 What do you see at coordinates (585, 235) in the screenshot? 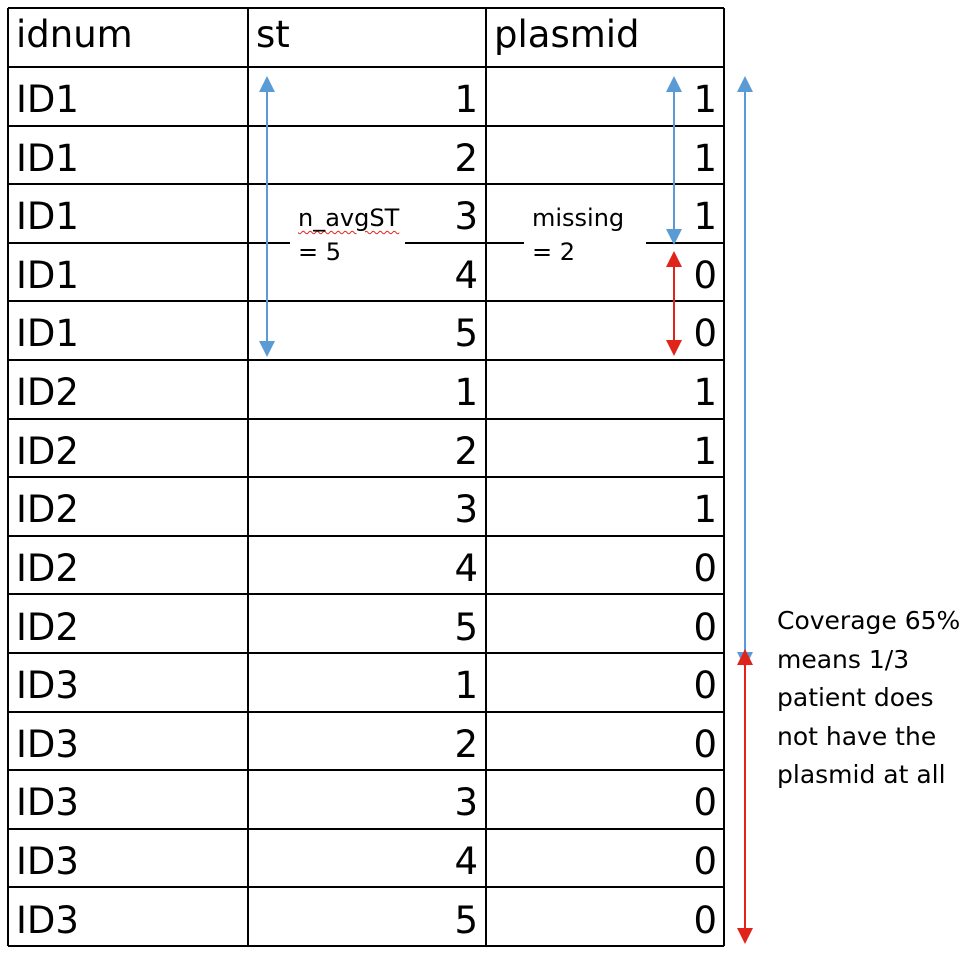
I see `missing-callout: missing = 2` at bounding box center [585, 235].